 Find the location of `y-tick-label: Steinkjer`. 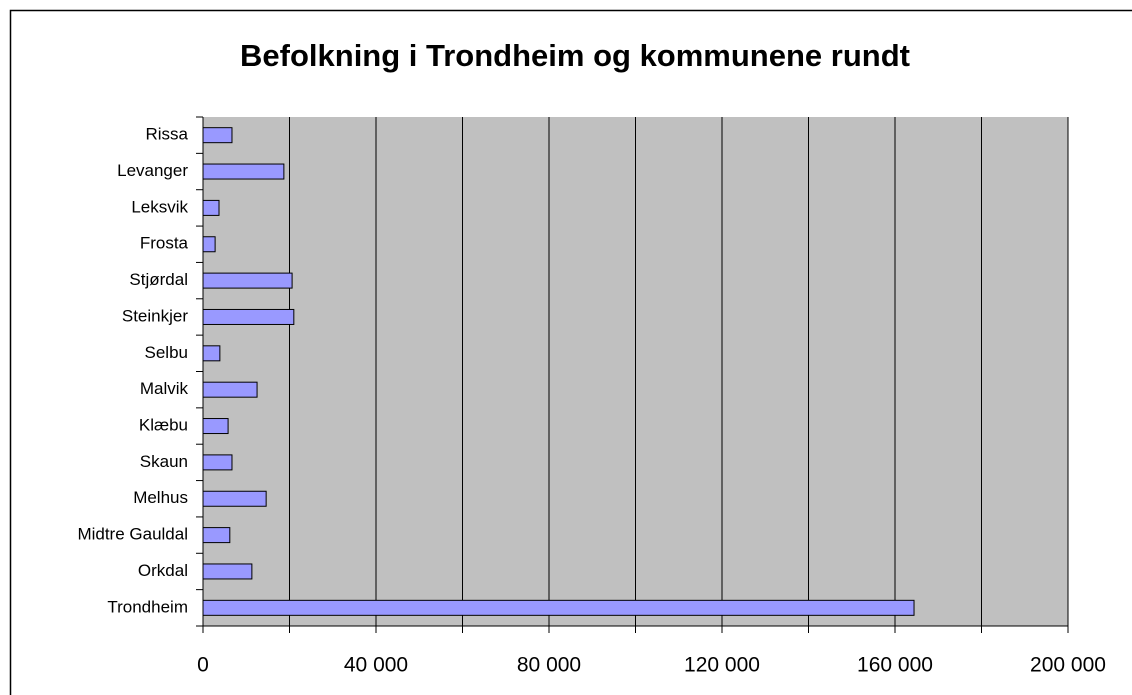

y-tick-label: Steinkjer is located at coordinates (155, 315).